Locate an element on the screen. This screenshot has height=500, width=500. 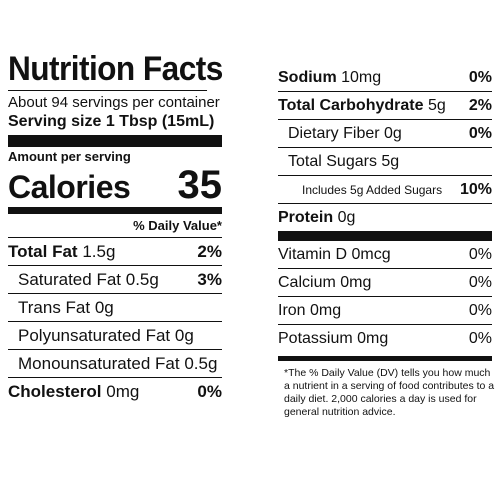
nutrient-name: Saturated Fat is located at coordinates (70, 279).